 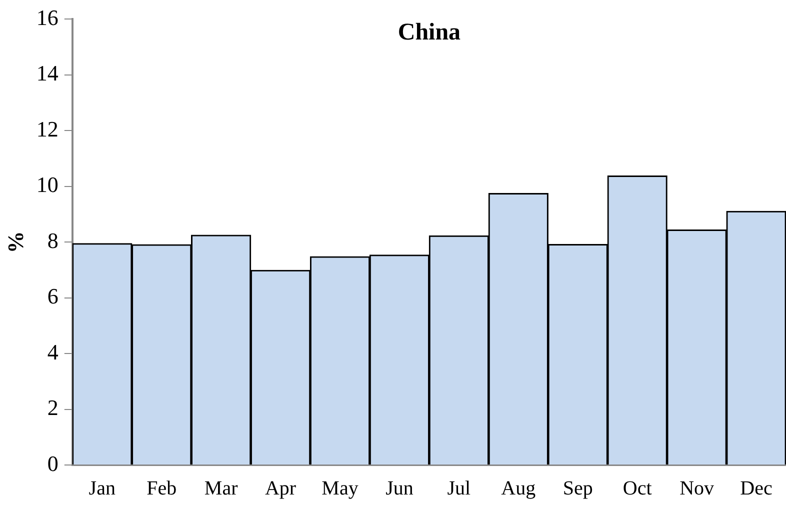 I want to click on y-axis-title: %, so click(x=15, y=242).